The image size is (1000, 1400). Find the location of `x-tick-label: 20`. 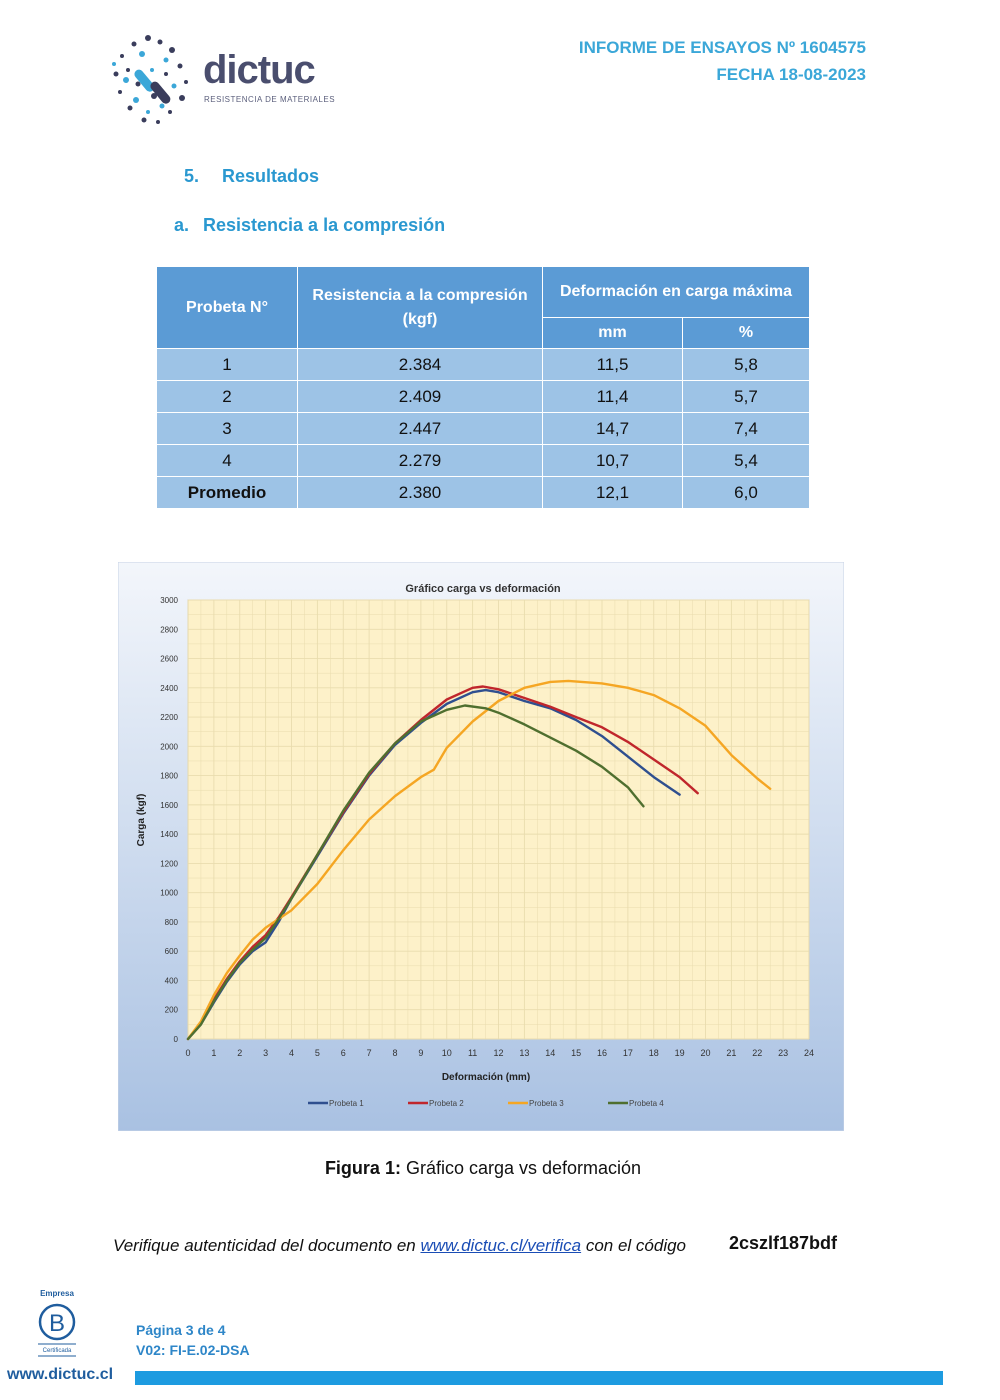

x-tick-label: 20 is located at coordinates (705, 1053).